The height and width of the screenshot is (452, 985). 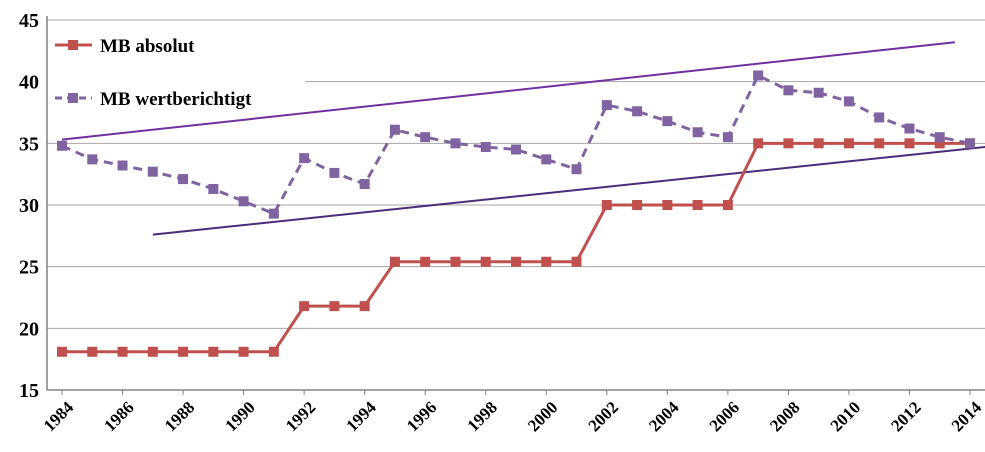 What do you see at coordinates (603, 416) in the screenshot?
I see `x-tick-label: 2002` at bounding box center [603, 416].